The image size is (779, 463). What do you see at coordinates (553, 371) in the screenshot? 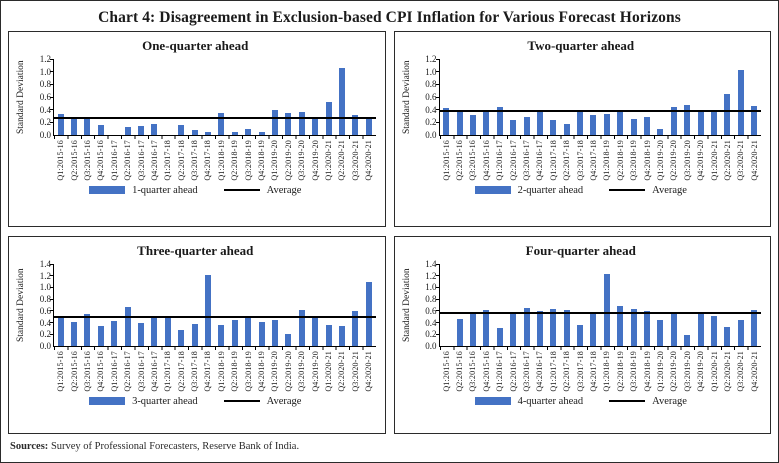
I see `x-tick-label: Q1:2017-18` at bounding box center [553, 371].